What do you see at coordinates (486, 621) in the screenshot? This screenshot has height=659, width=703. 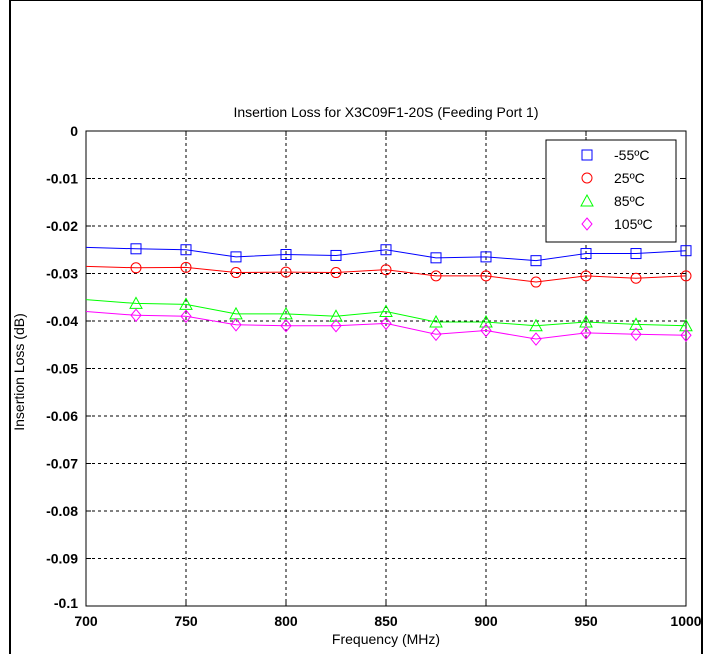 I see `x-tick-label: 900` at bounding box center [486, 621].